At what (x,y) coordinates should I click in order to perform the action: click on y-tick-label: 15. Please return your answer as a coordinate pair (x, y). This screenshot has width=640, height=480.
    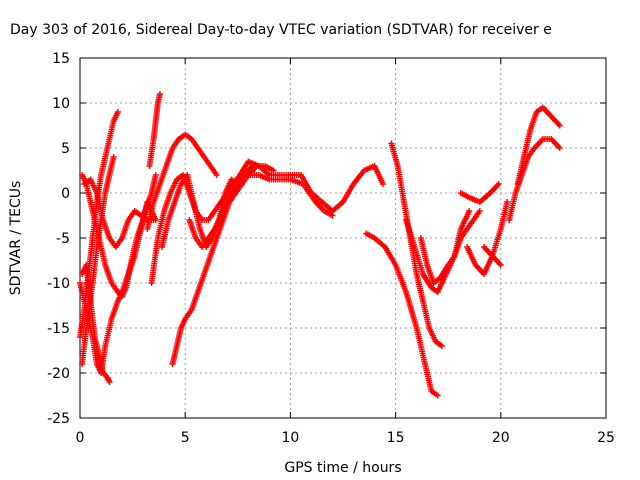
    Looking at the image, I should click on (61, 59).